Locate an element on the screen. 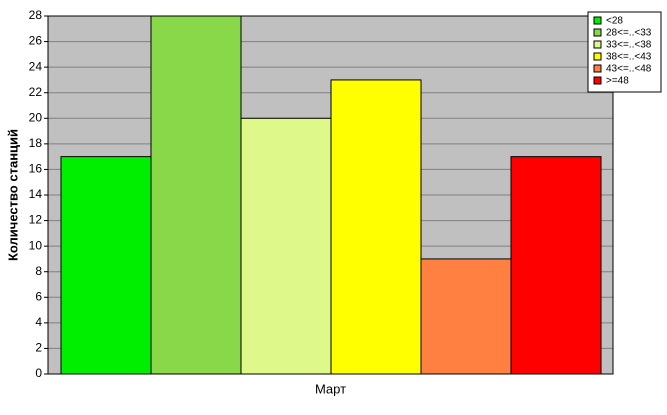 The width and height of the screenshot is (667, 415). y-tick-label: 6 is located at coordinates (38, 296).